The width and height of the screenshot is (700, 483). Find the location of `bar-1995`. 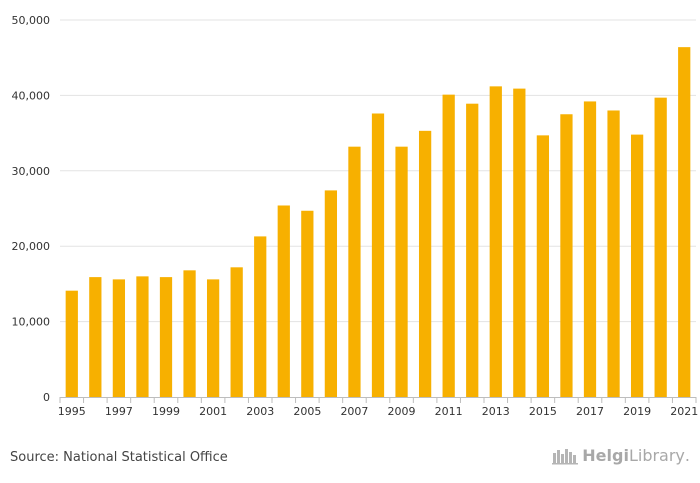

bar-1995 is located at coordinates (71, 343).